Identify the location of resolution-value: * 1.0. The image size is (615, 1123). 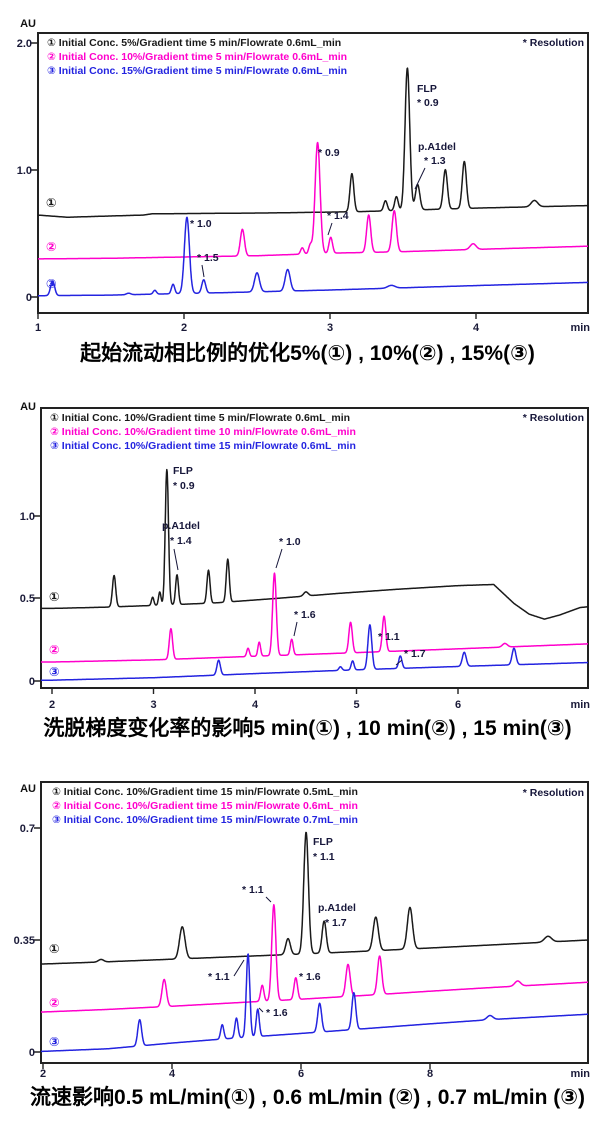
(201, 224).